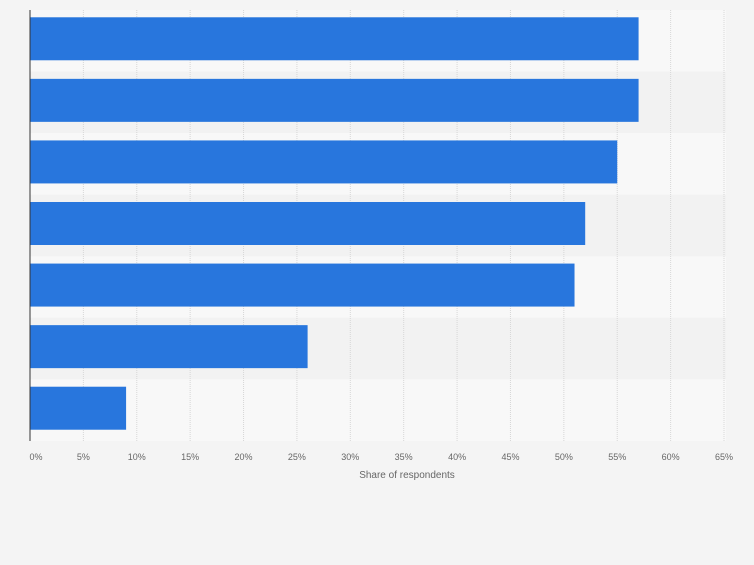  Describe the element at coordinates (724, 457) in the screenshot. I see `x-tick-label: 65%` at that location.